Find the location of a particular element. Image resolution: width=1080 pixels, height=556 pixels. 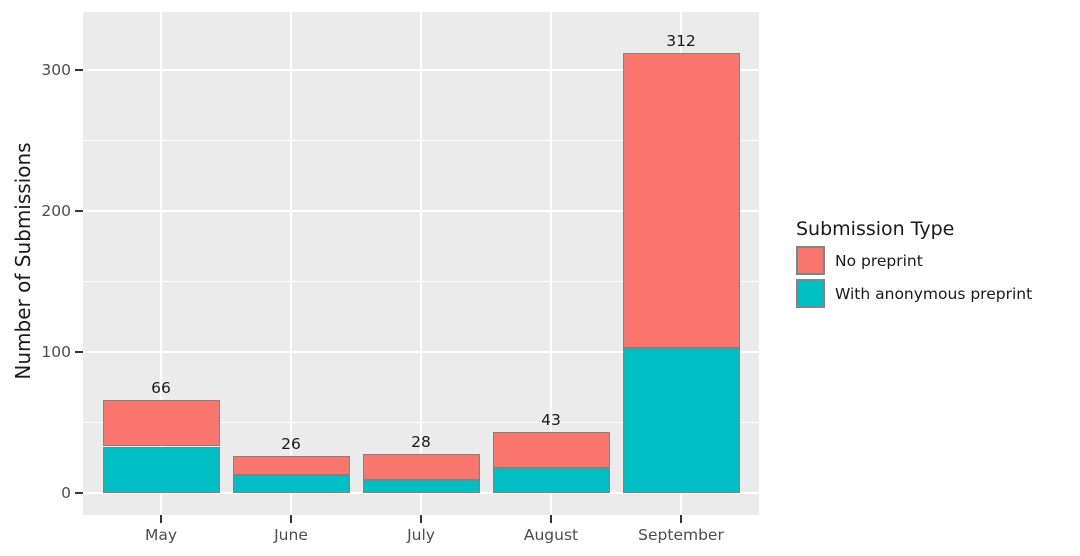

legend-swatch-with-anonymous-preprint is located at coordinates (810, 293).